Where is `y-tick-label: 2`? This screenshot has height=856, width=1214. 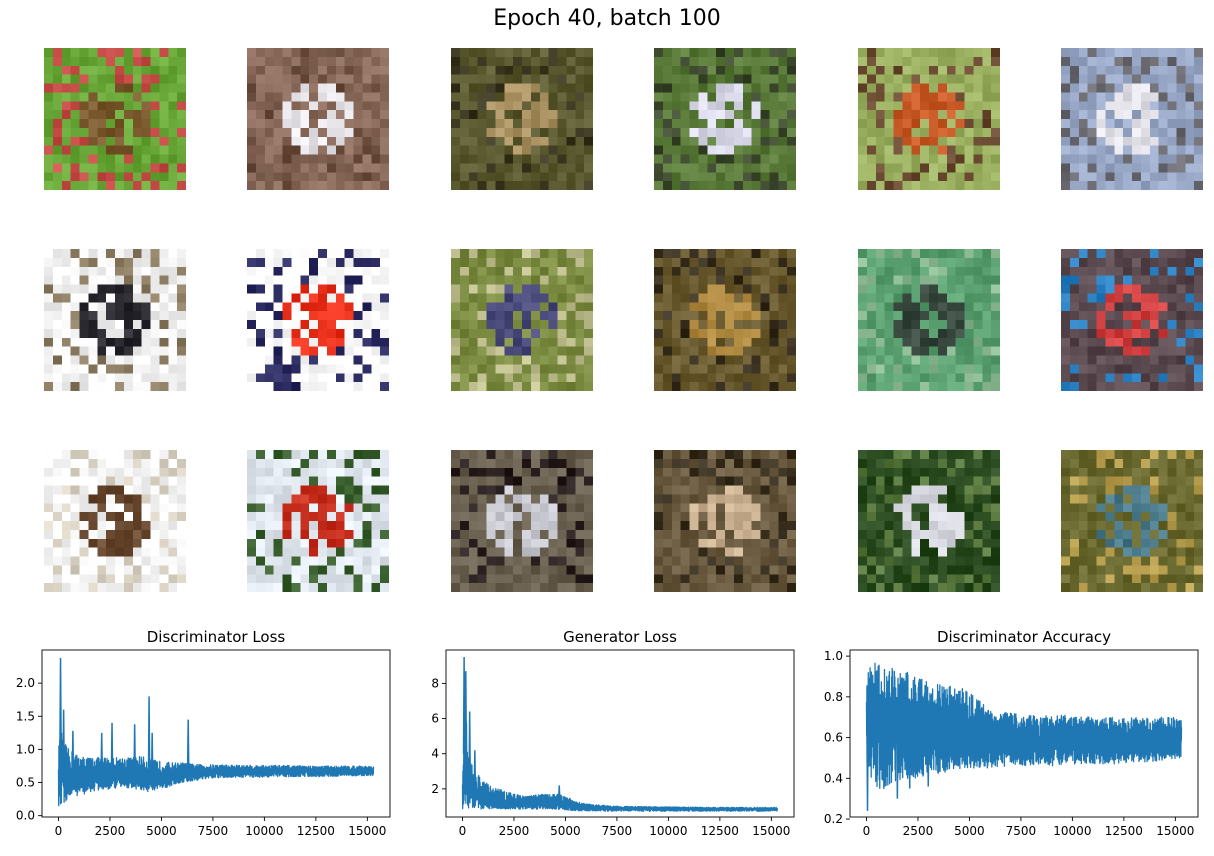 y-tick-label: 2 is located at coordinates (435, 789).